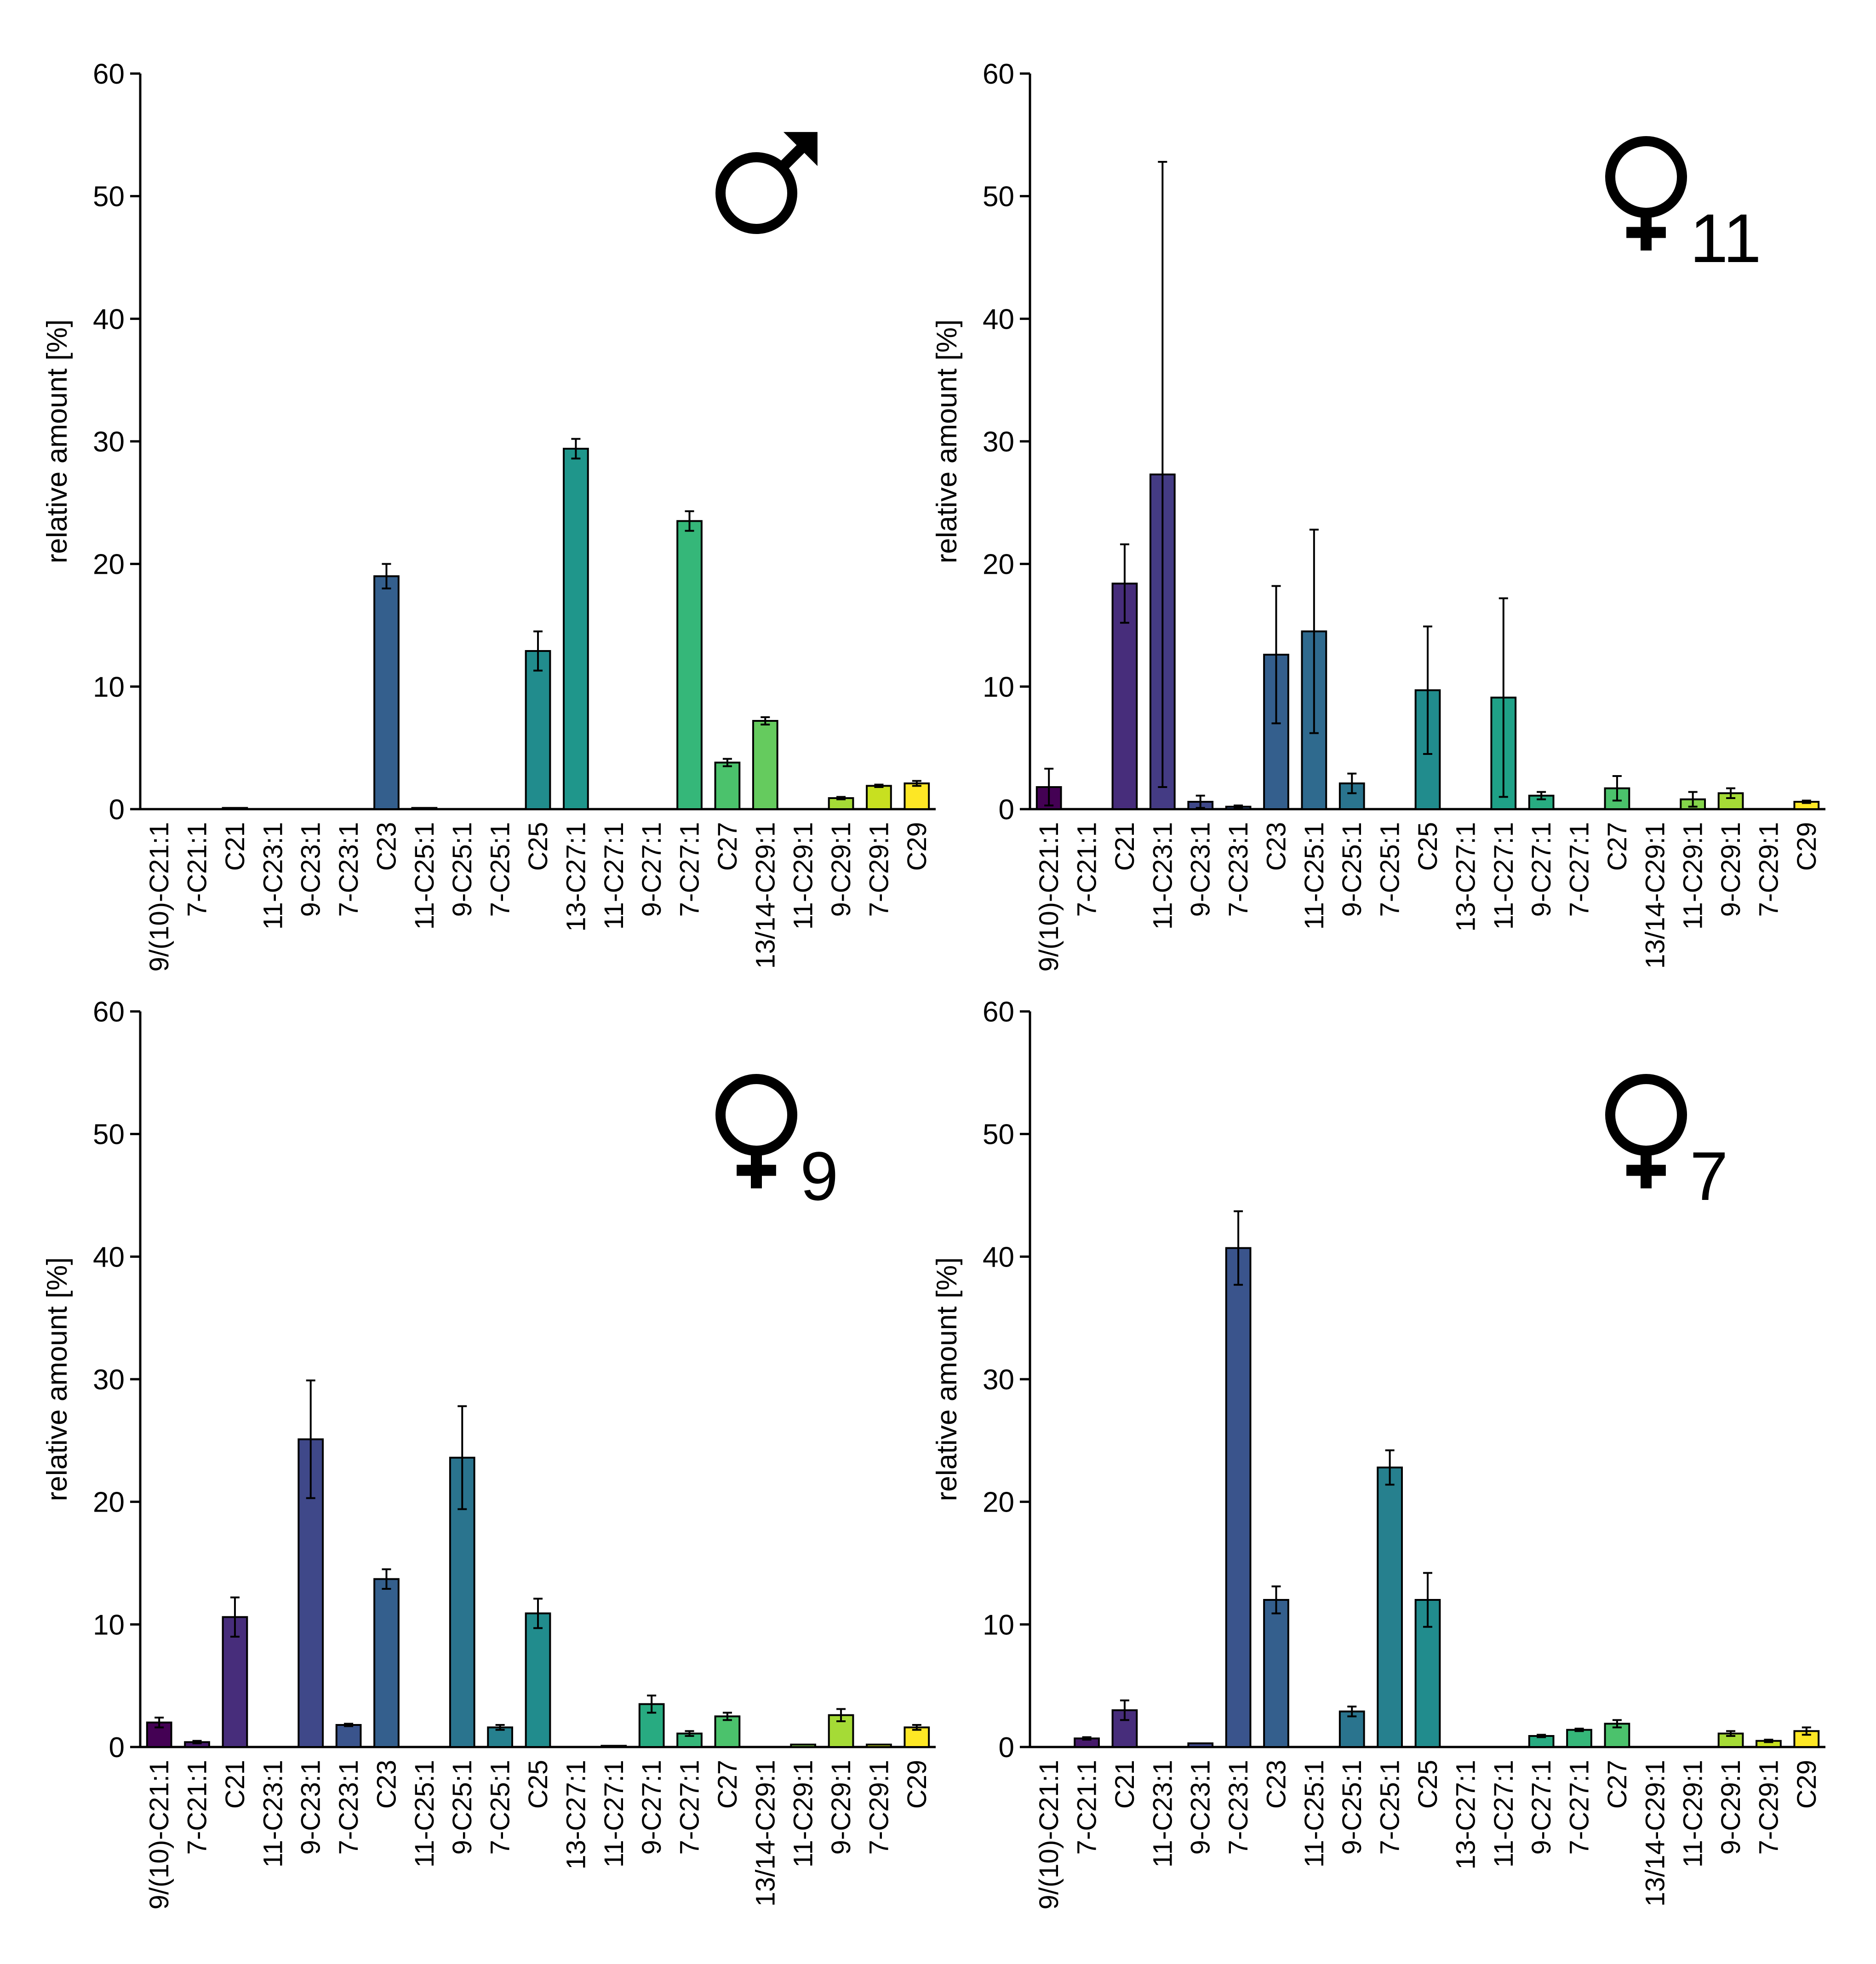  Describe the element at coordinates (998, 1135) in the screenshot. I see `y-tick-label: 50` at that location.